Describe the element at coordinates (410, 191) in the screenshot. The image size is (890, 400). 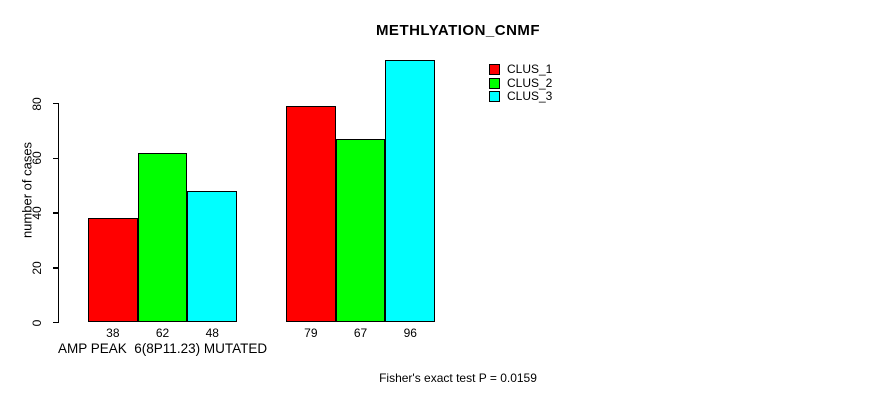
I see `bar-clus_3-group2` at that location.